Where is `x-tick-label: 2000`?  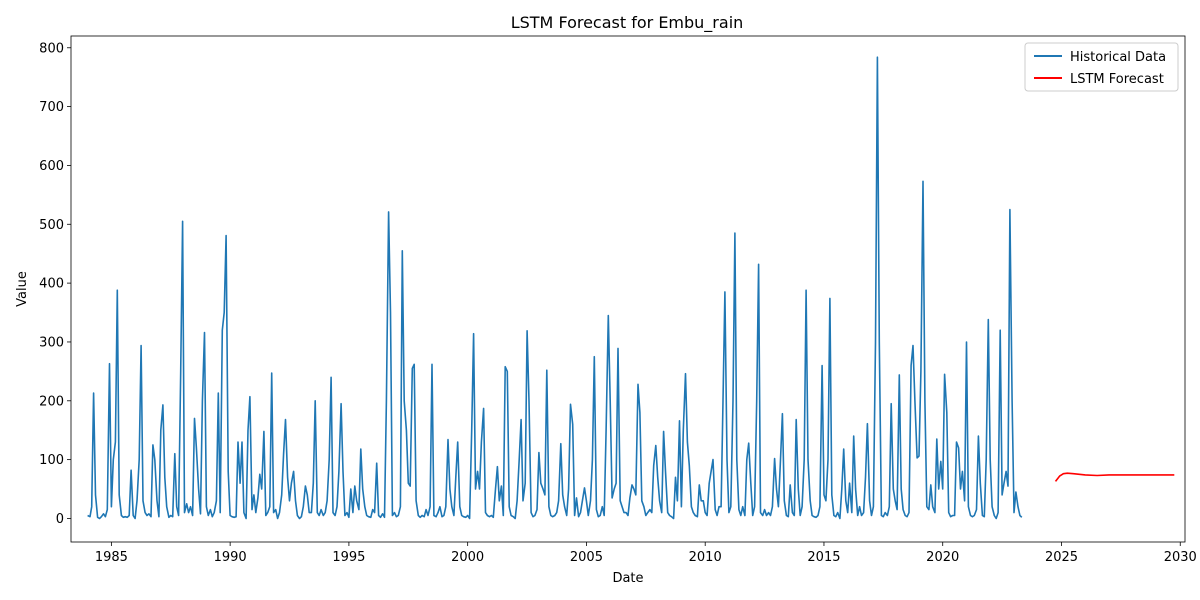 x-tick-label: 2000 is located at coordinates (467, 557).